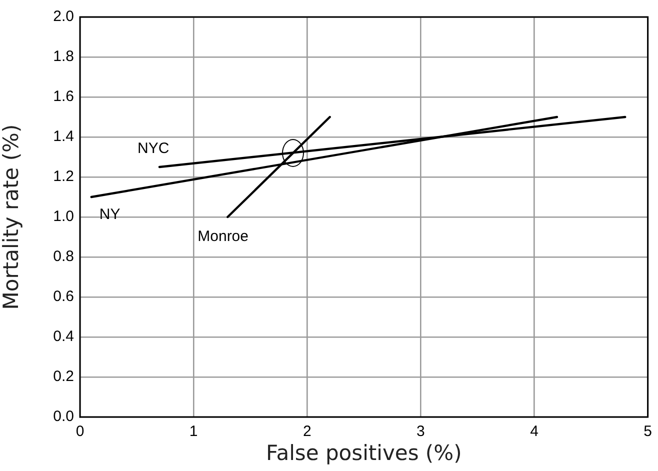  I want to click on x-tick-label: 2, so click(307, 431).